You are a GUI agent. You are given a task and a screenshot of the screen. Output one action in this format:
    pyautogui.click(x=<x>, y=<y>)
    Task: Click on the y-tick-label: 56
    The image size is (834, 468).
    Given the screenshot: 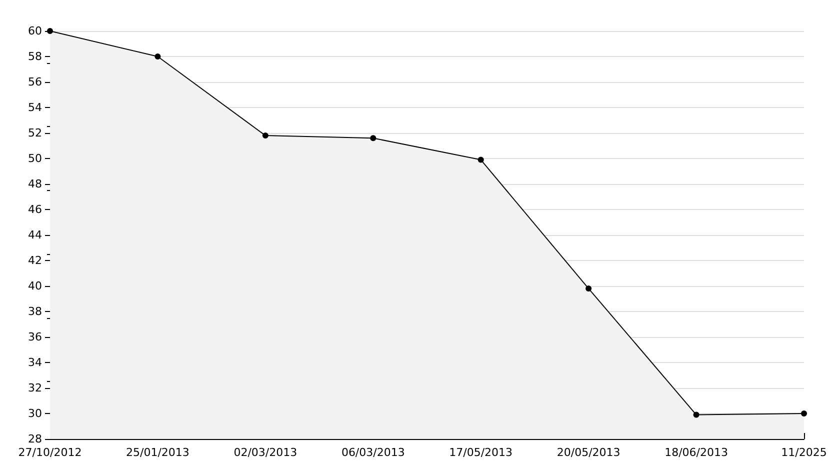 What is the action you would take?
    pyautogui.click(x=35, y=82)
    